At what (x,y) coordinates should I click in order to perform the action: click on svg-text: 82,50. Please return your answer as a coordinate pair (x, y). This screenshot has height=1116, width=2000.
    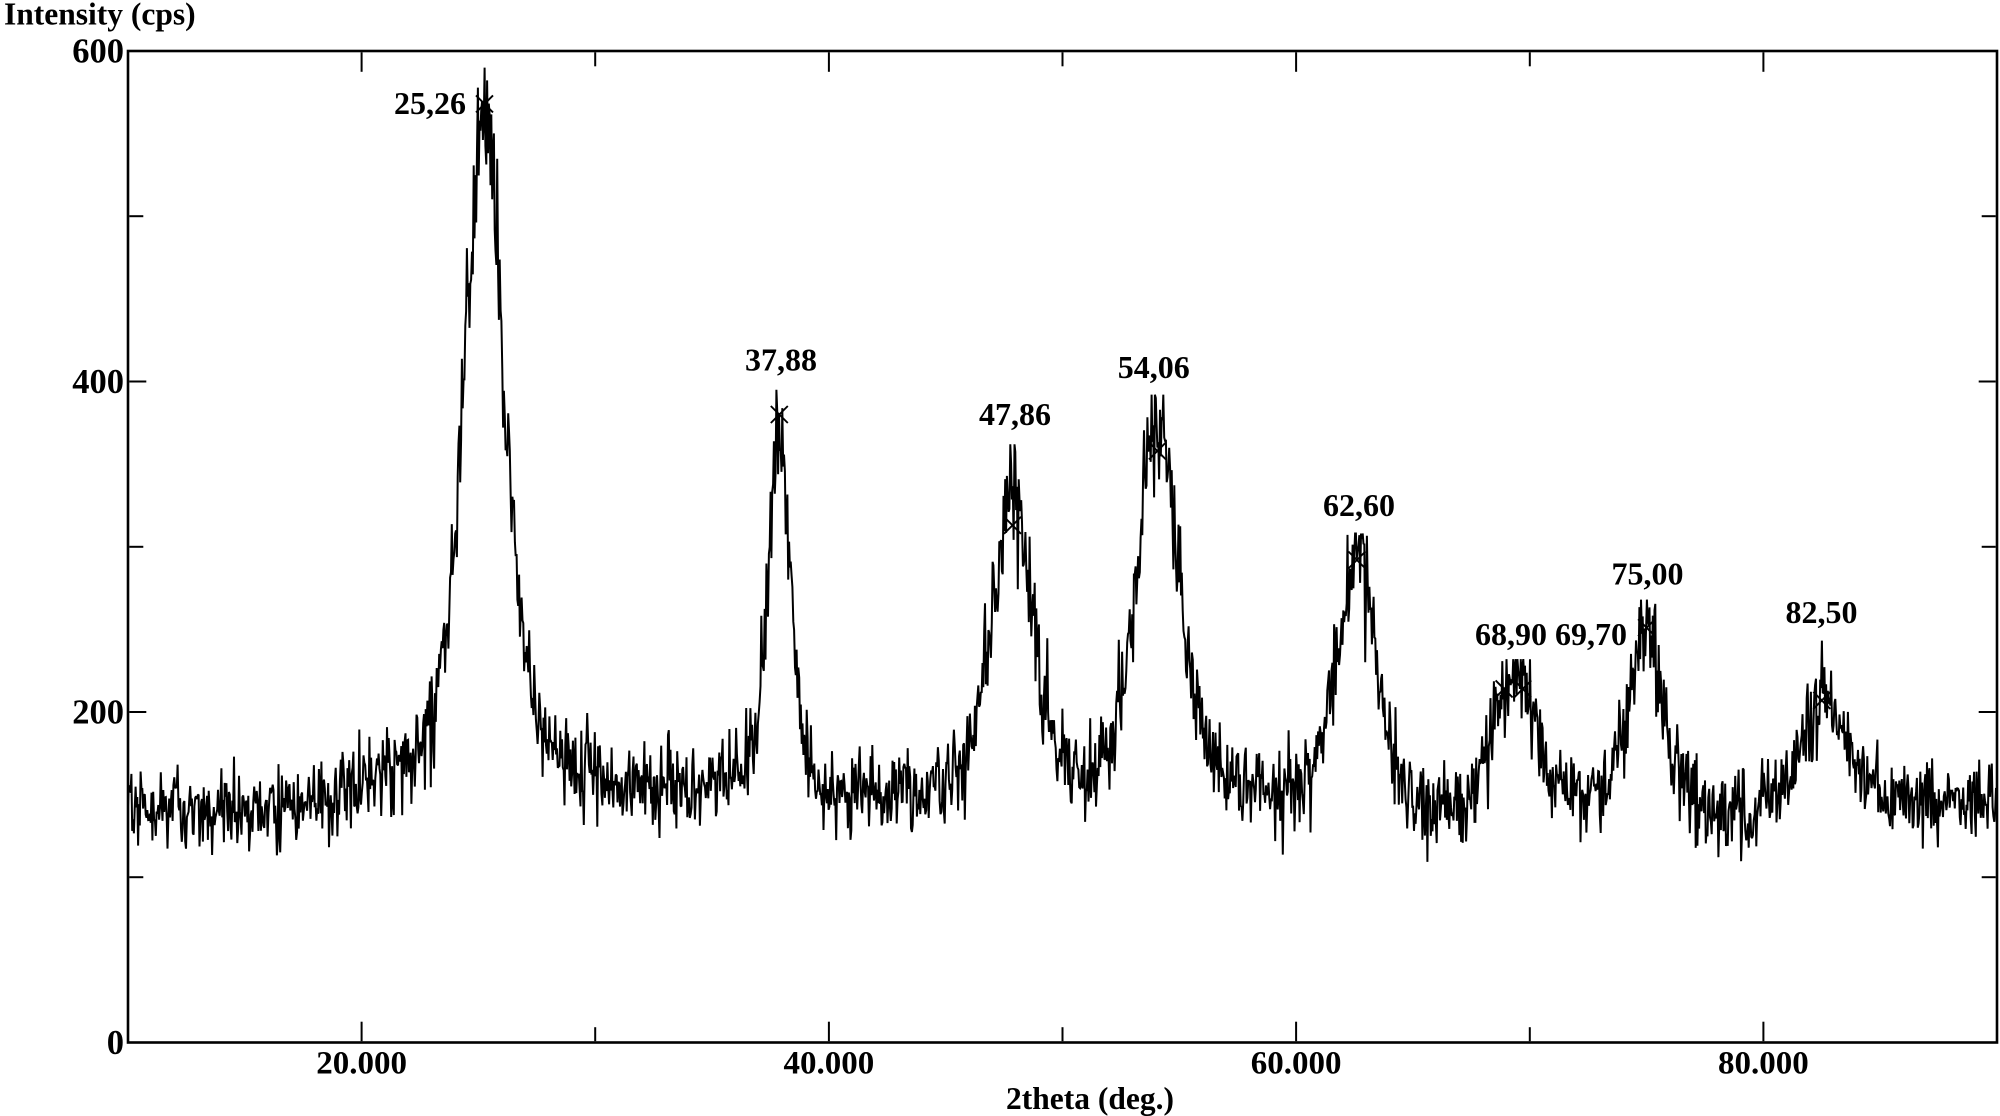
    Looking at the image, I should click on (1822, 612).